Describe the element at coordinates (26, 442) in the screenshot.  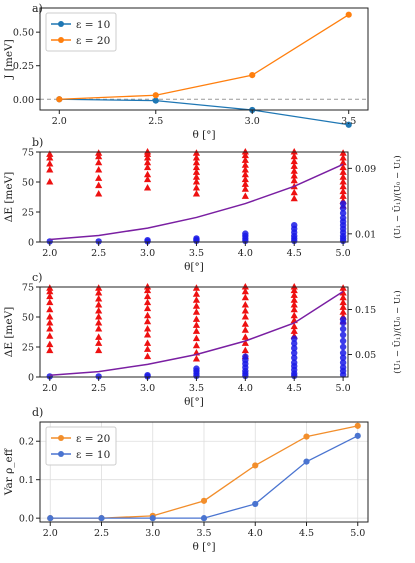
I see `y-tick-label: 0.2` at that location.